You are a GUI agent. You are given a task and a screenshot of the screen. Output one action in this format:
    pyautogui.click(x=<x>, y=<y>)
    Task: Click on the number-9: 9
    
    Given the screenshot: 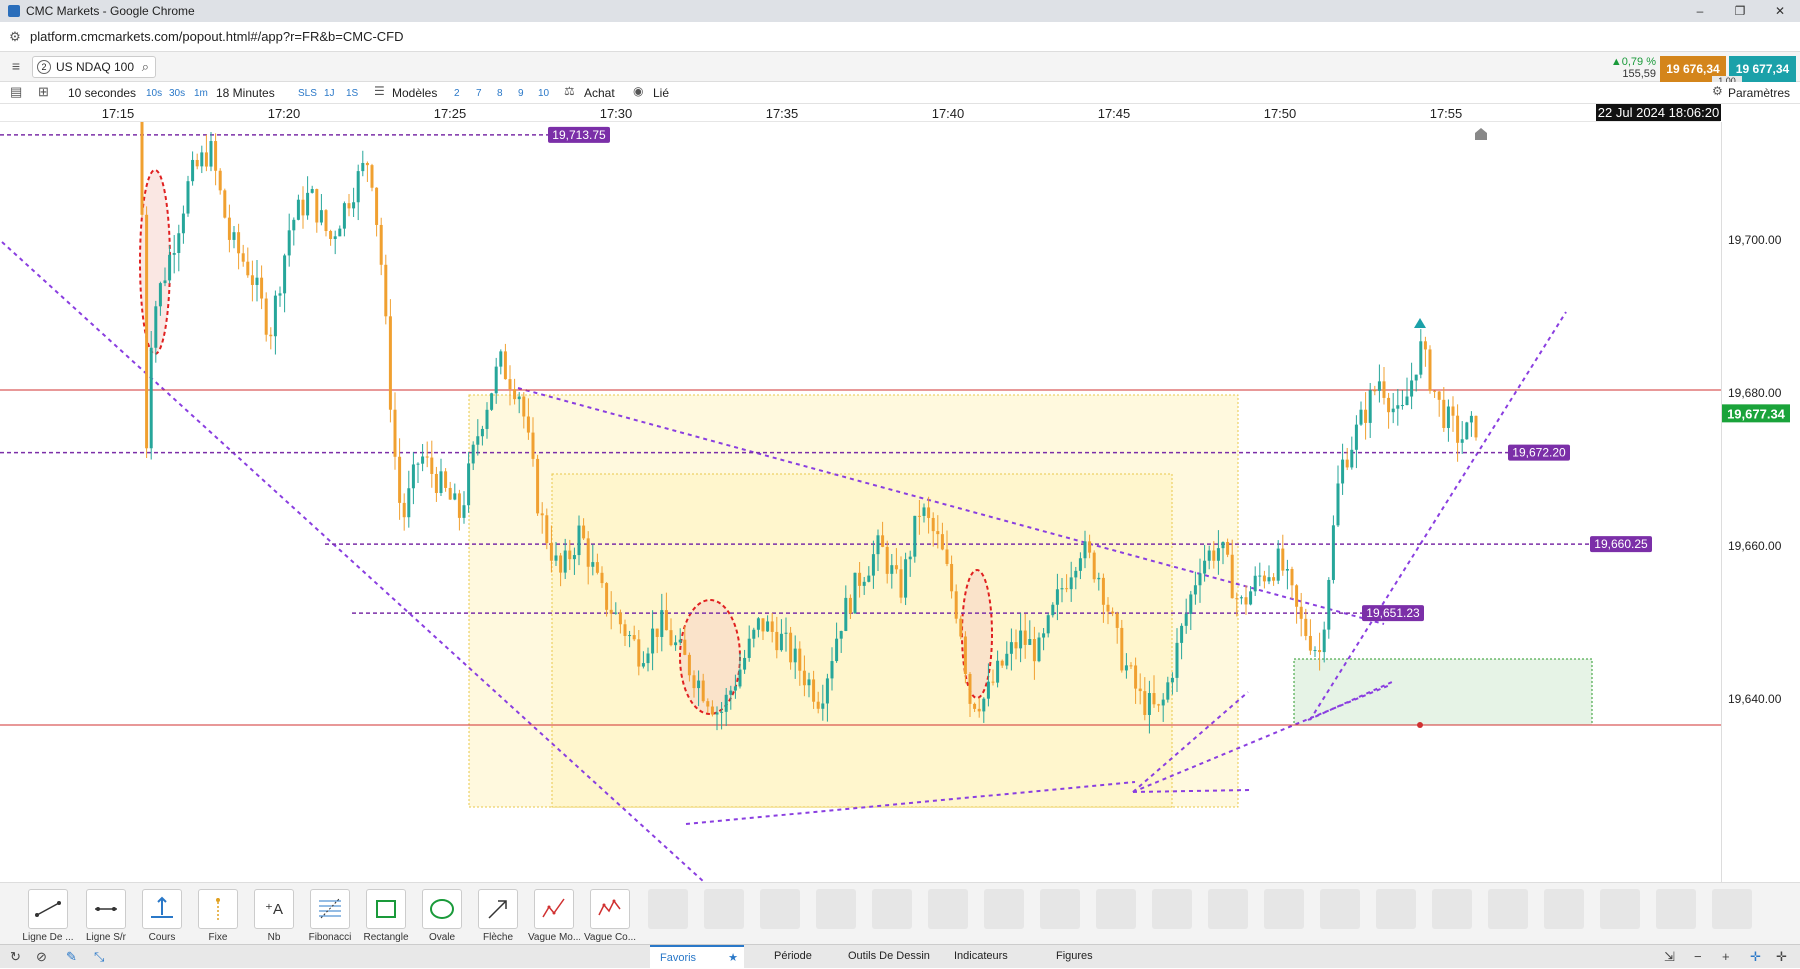 What is the action you would take?
    pyautogui.click(x=521, y=93)
    